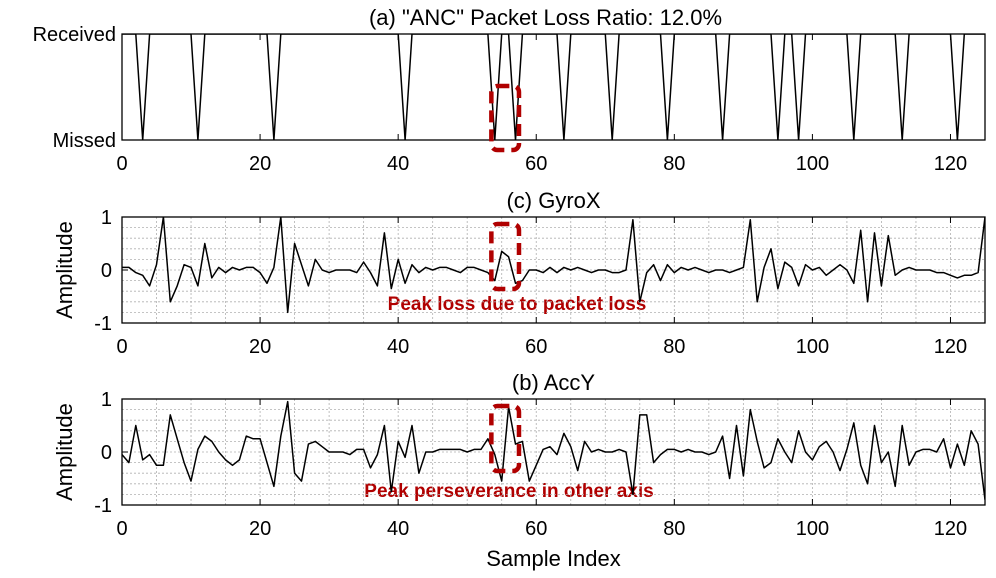  I want to click on panel-a-title: (a) "ANC" Packet Loss Ratio: 12.0%, so click(545, 17).